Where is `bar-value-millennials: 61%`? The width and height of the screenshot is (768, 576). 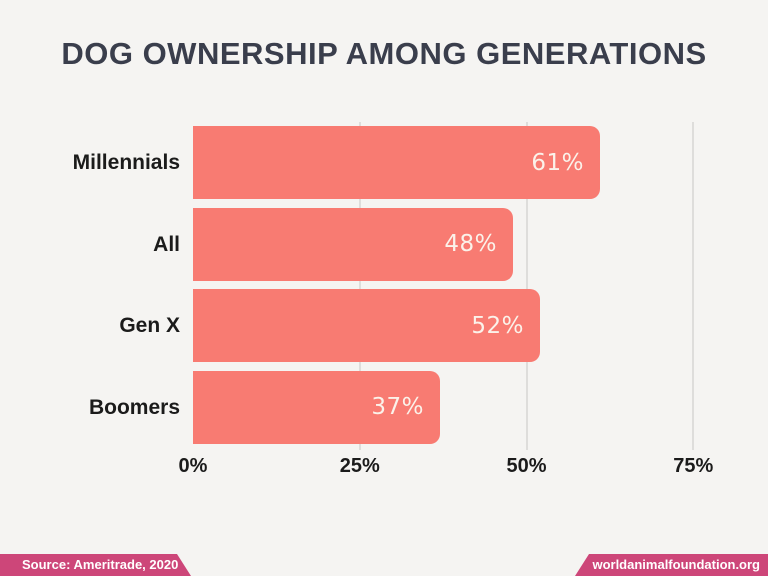
bar-value-millennials: 61% is located at coordinates (557, 162).